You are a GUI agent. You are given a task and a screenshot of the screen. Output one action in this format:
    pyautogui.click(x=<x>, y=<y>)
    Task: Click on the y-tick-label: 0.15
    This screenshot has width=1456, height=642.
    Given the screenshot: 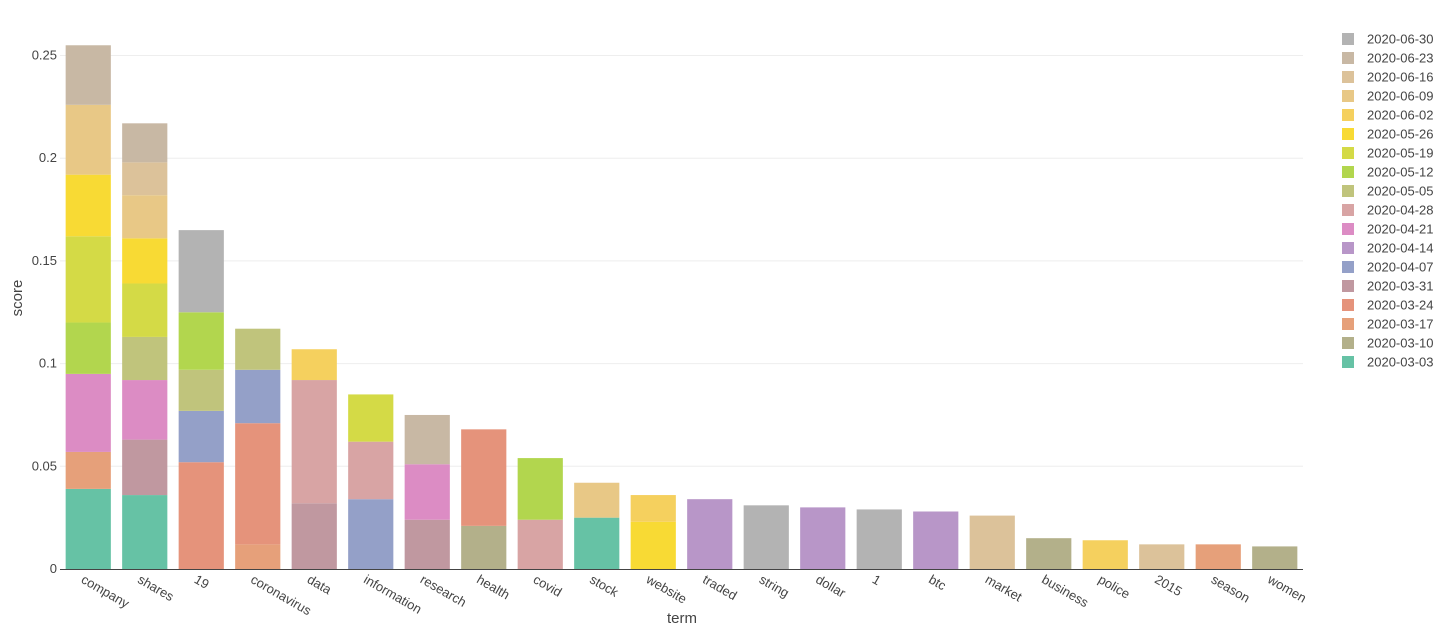 What is the action you would take?
    pyautogui.click(x=44, y=260)
    